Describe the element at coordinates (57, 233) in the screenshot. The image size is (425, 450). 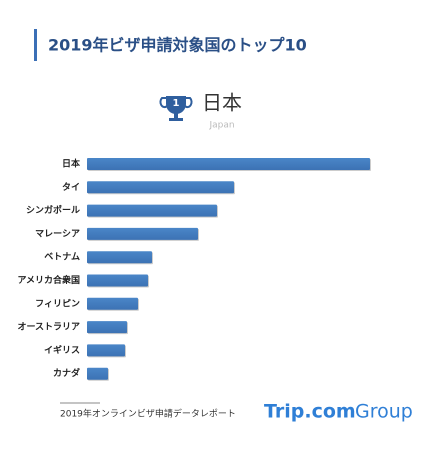
I see `y-tick-label: マレーシア` at that location.